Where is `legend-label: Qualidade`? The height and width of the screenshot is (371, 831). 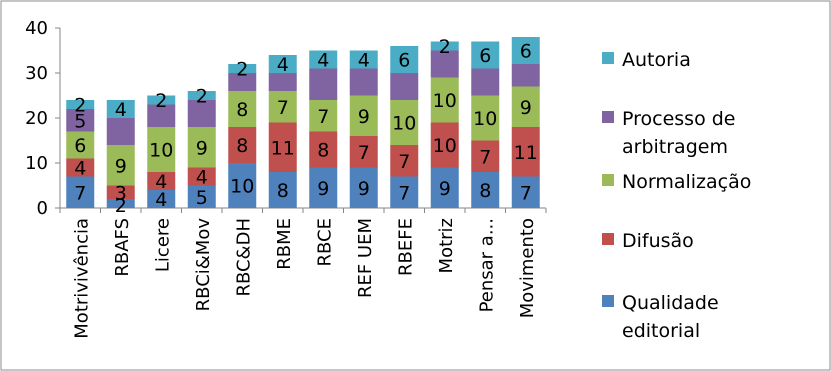 legend-label: Qualidade is located at coordinates (670, 303).